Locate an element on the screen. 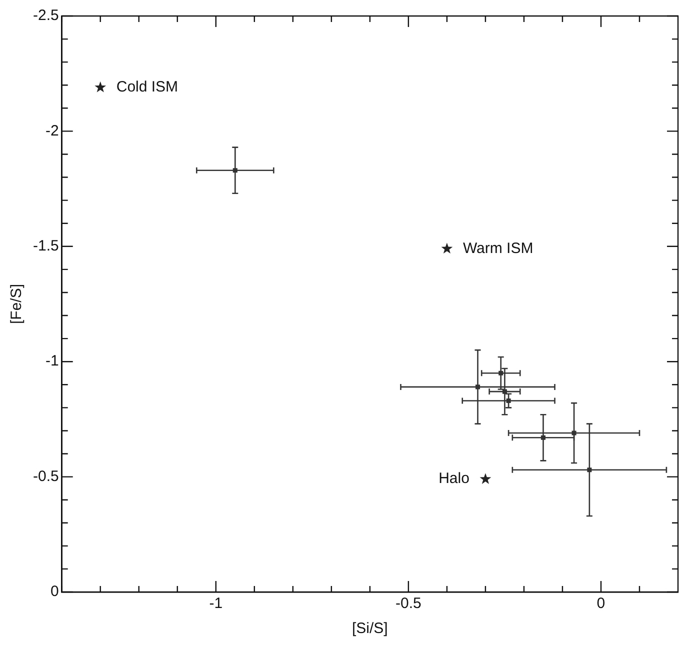 Image resolution: width=684 pixels, height=646 pixels. x-tick-label: -0.5 is located at coordinates (409, 603).